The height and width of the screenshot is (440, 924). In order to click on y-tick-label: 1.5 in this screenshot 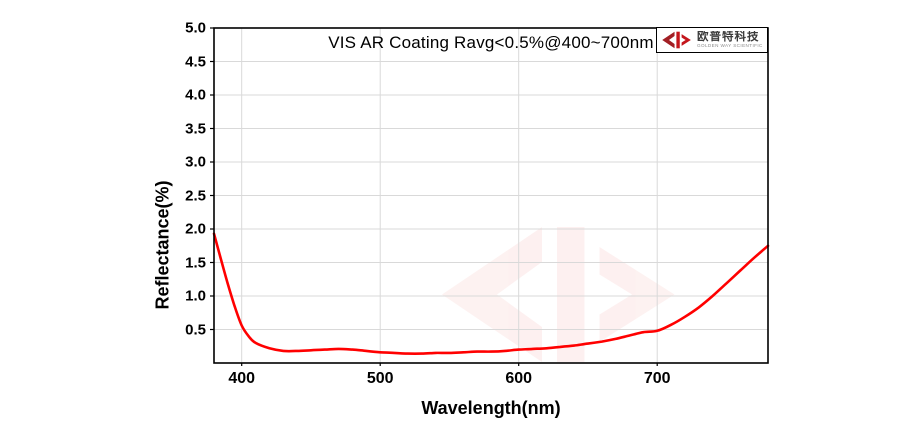, I will do `click(195, 262)`.